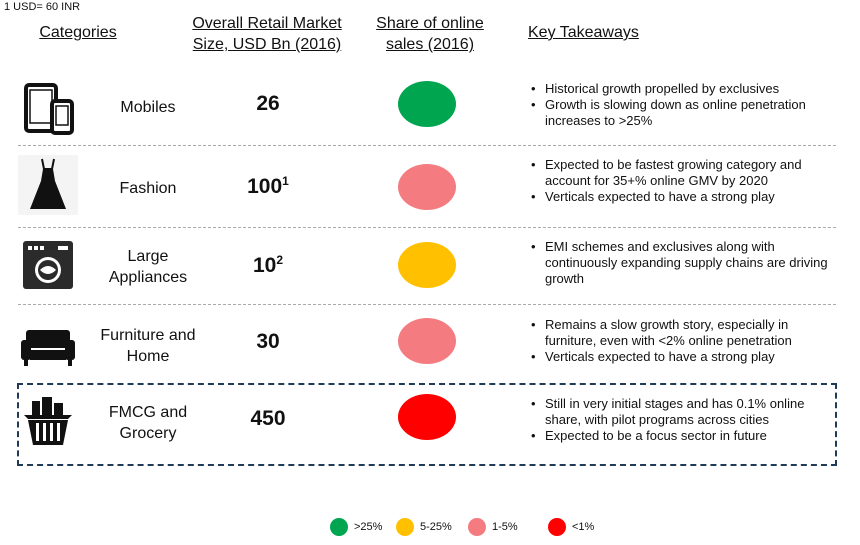 The width and height of the screenshot is (860, 545). What do you see at coordinates (583, 527) in the screenshot?
I see `legend-label: <1%` at bounding box center [583, 527].